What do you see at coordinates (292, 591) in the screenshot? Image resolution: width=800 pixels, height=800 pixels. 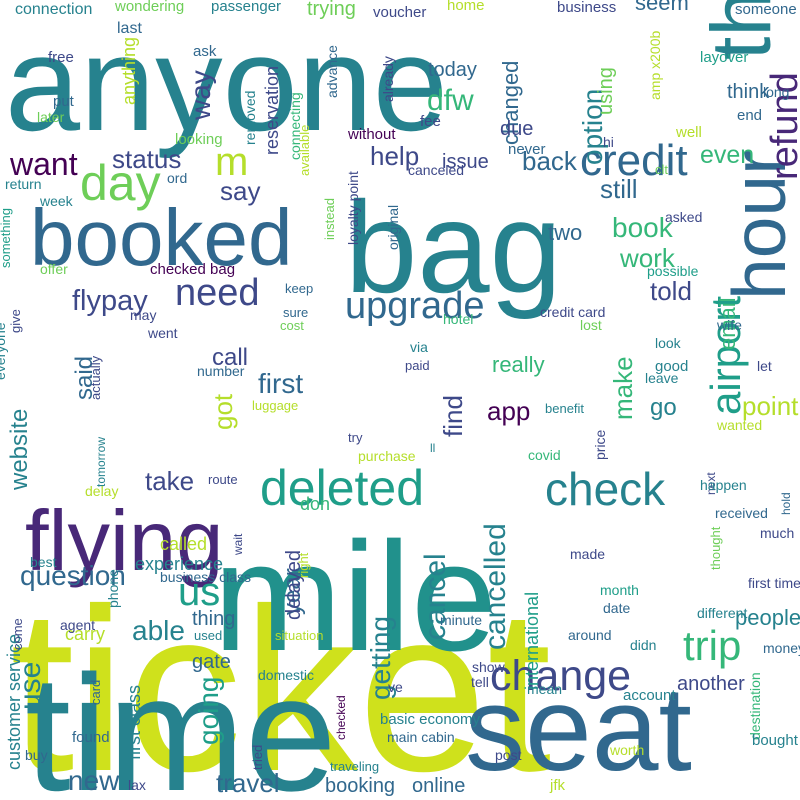 I see `word-year: year` at bounding box center [292, 591].